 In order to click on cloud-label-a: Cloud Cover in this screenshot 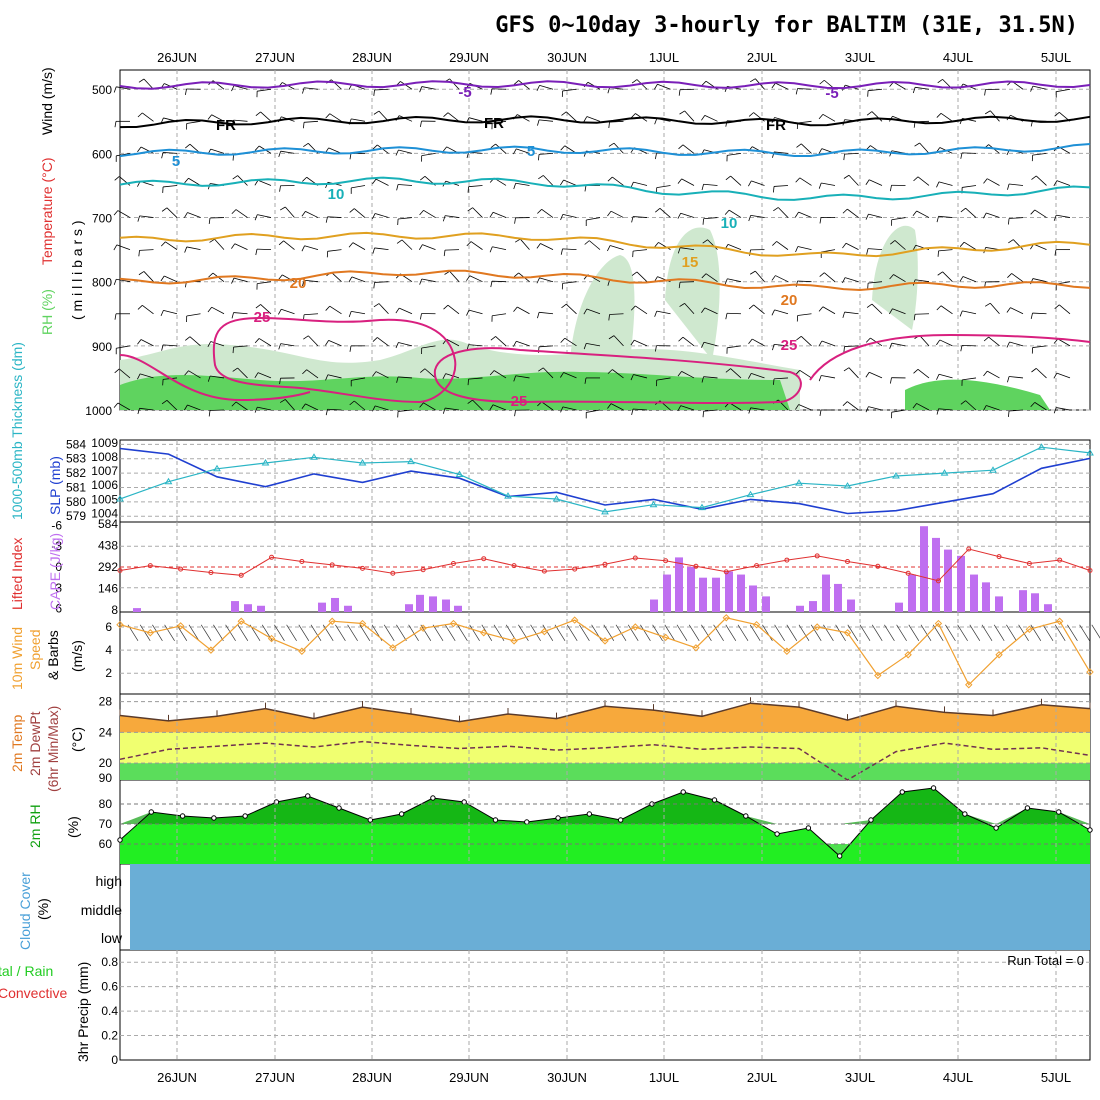, I will do `click(25, 911)`.